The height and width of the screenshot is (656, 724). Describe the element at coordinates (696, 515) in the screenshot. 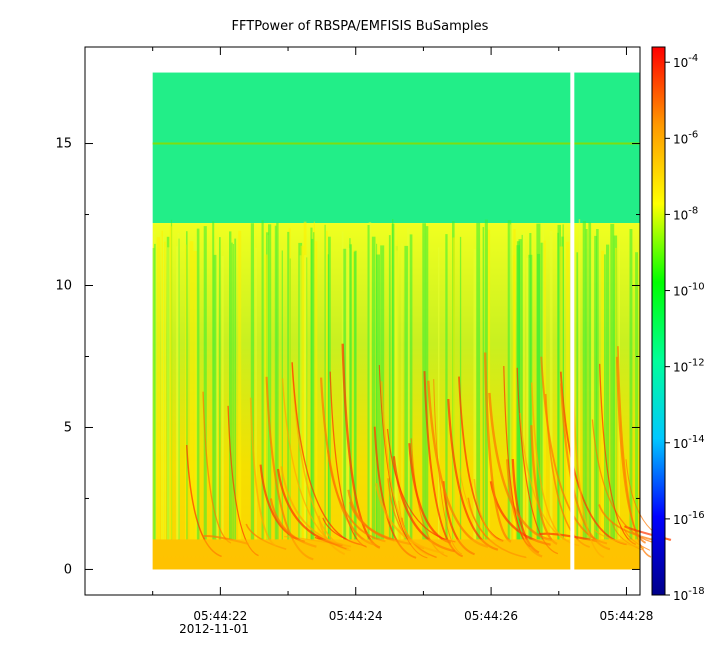

I see `colorbar-tick-exponent: -16` at that location.